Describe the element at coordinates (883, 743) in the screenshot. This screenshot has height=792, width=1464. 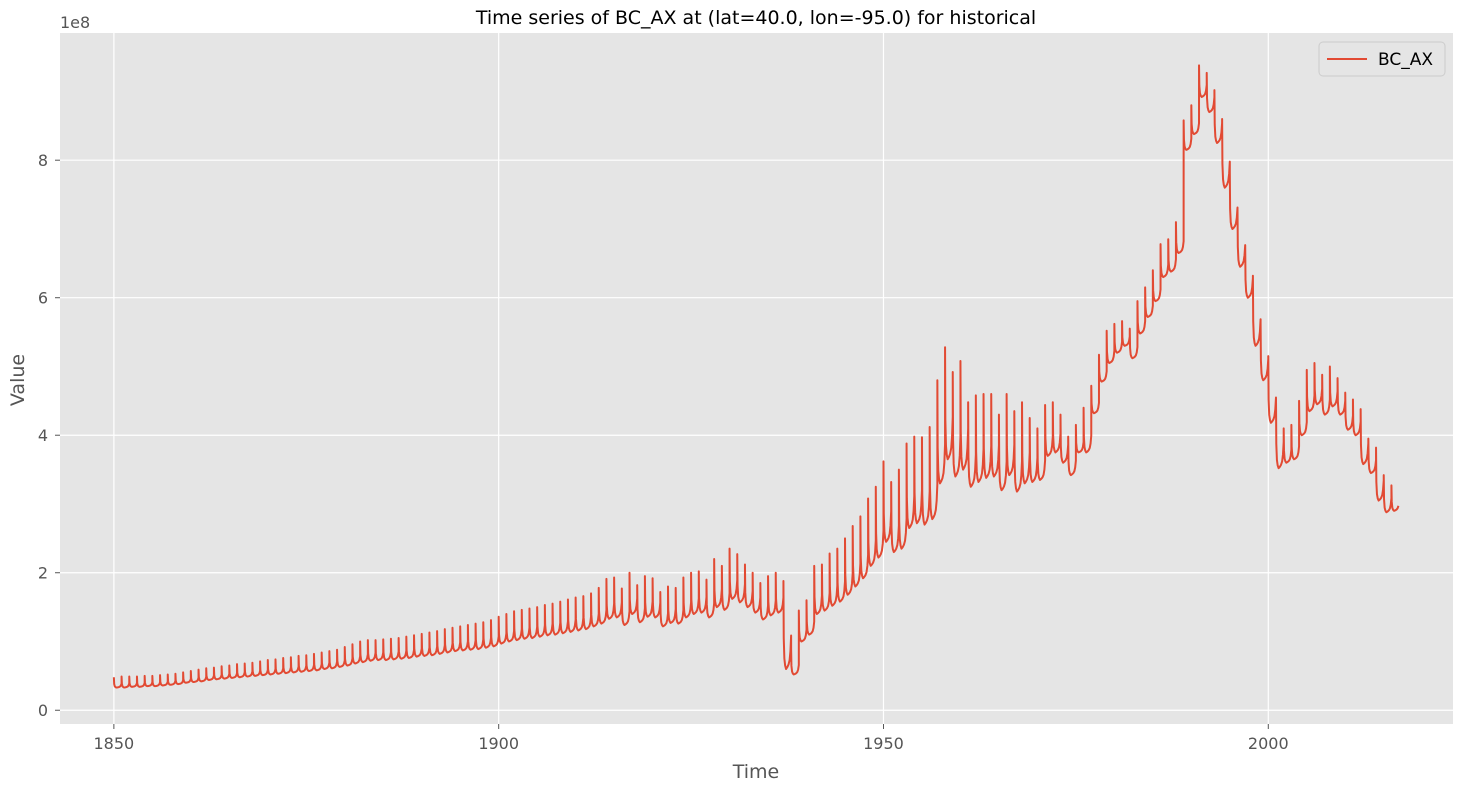
I see `x-tick-label: 1950` at that location.